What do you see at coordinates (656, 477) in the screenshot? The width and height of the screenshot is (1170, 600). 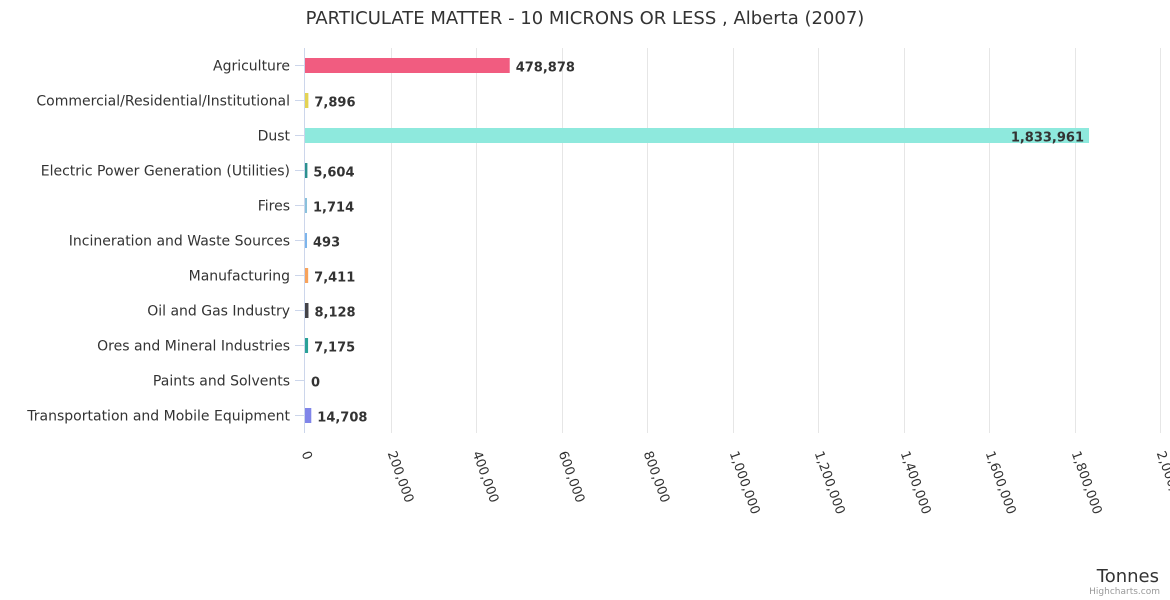 I see `x-tick-label: 800,000` at bounding box center [656, 477].